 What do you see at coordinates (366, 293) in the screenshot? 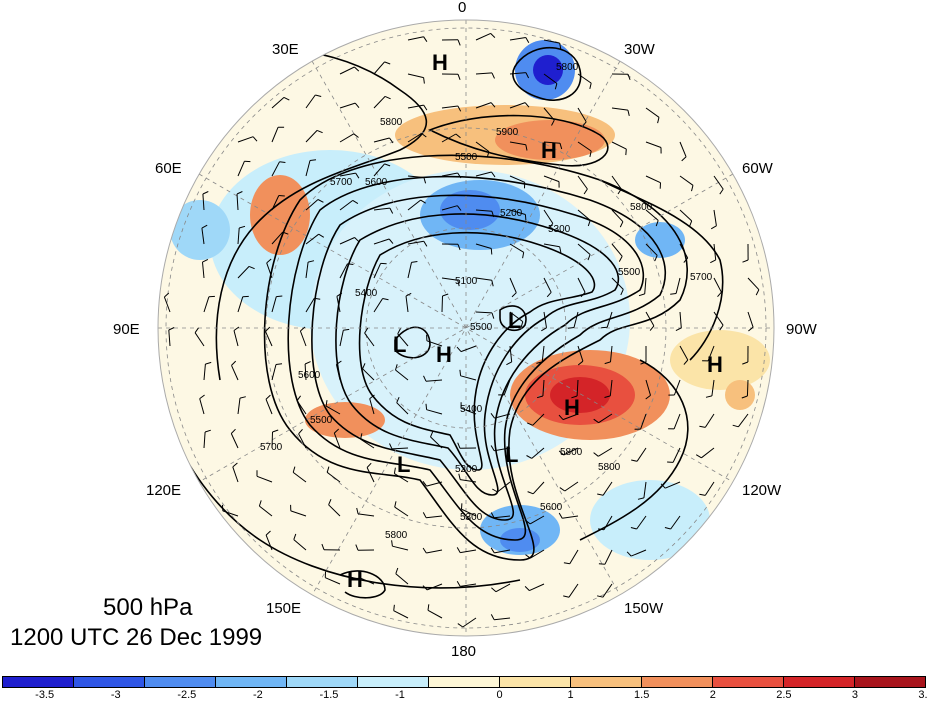
I see `contour-label: 5400` at bounding box center [366, 293].